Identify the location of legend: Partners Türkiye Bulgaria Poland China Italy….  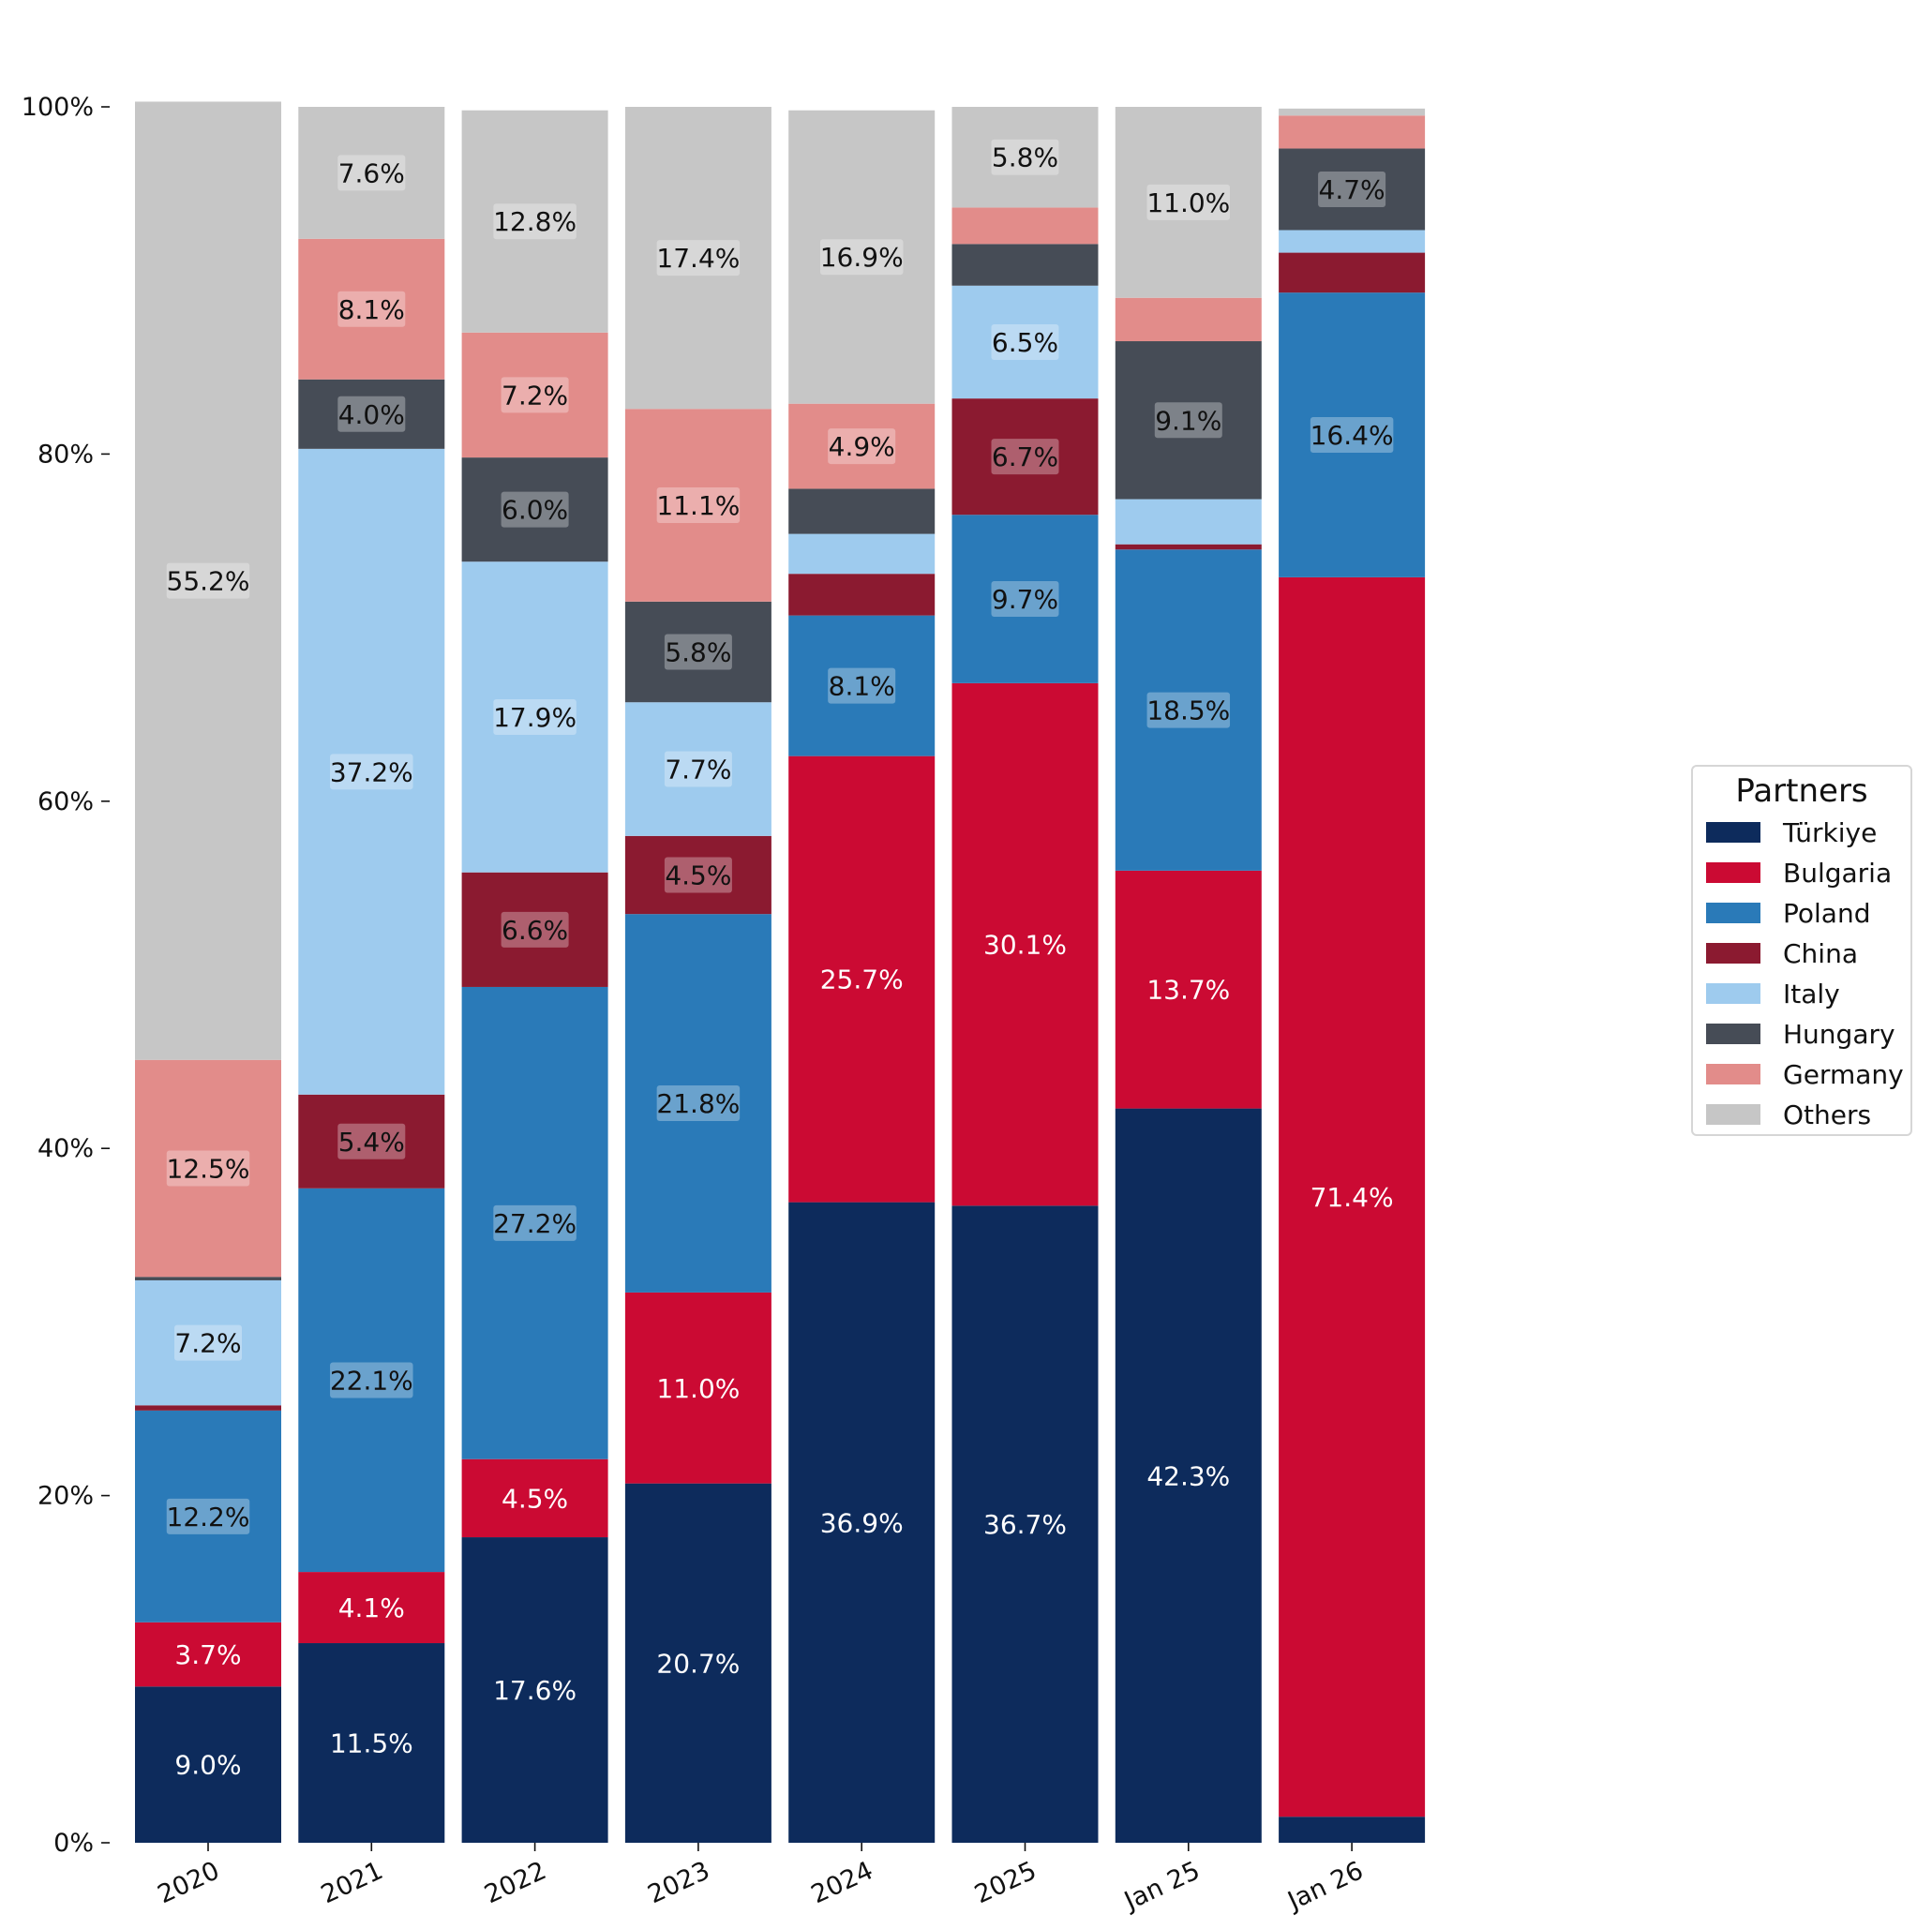
(1802, 950).